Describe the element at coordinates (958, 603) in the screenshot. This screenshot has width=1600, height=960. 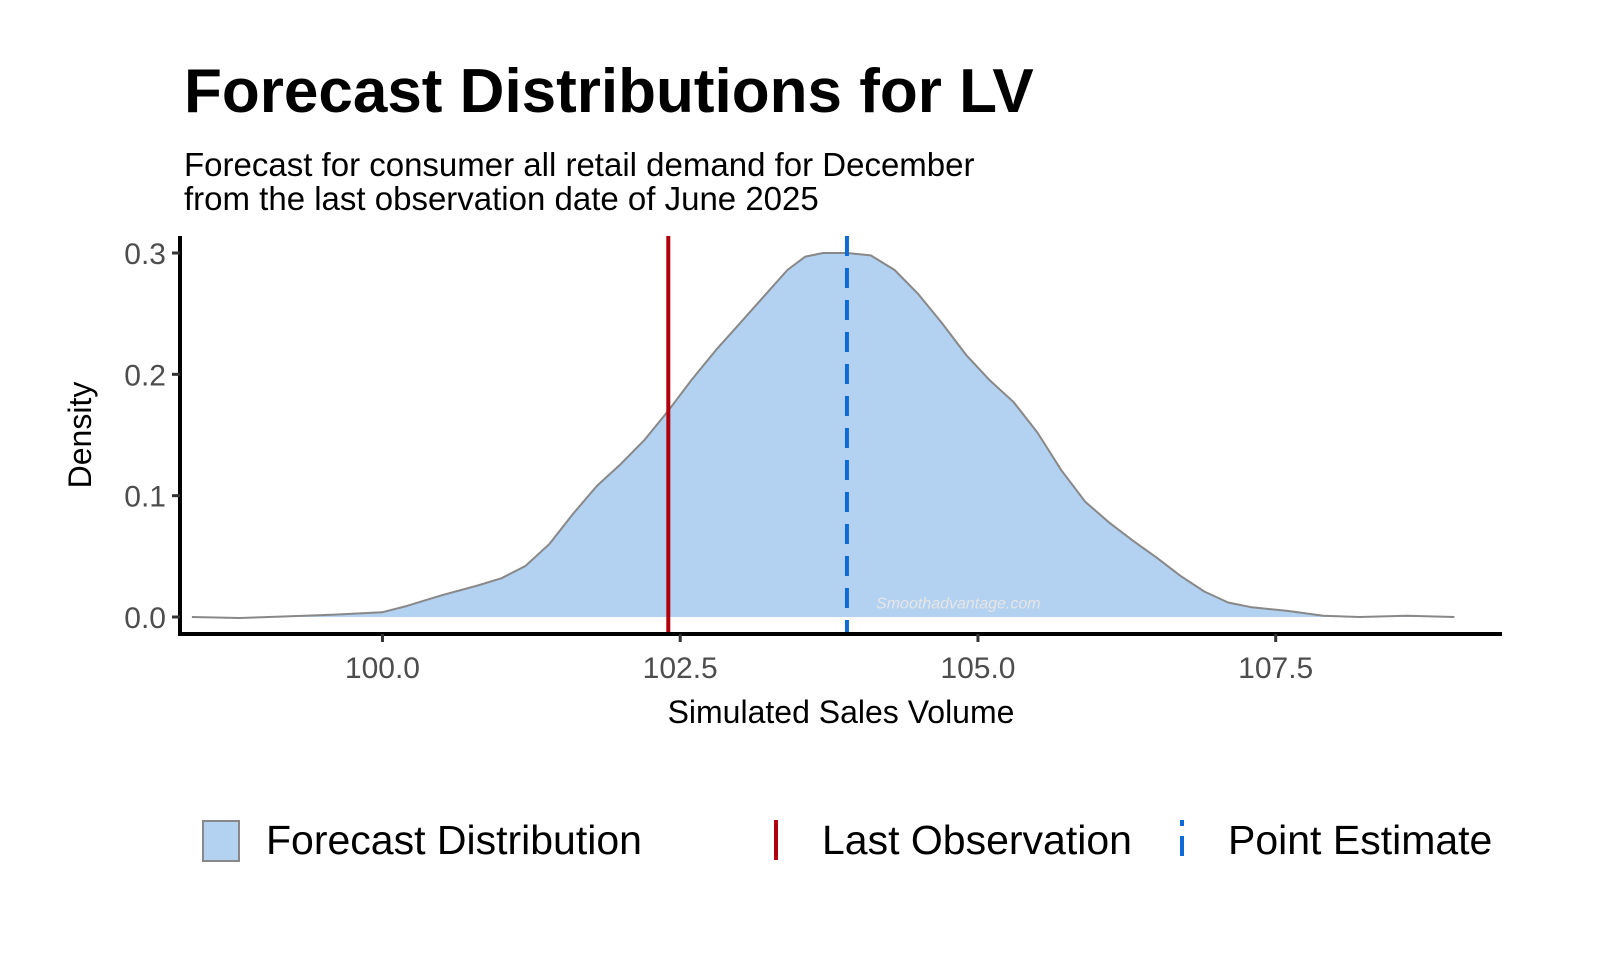
I see `watermark: Smoothadvantage.com` at that location.